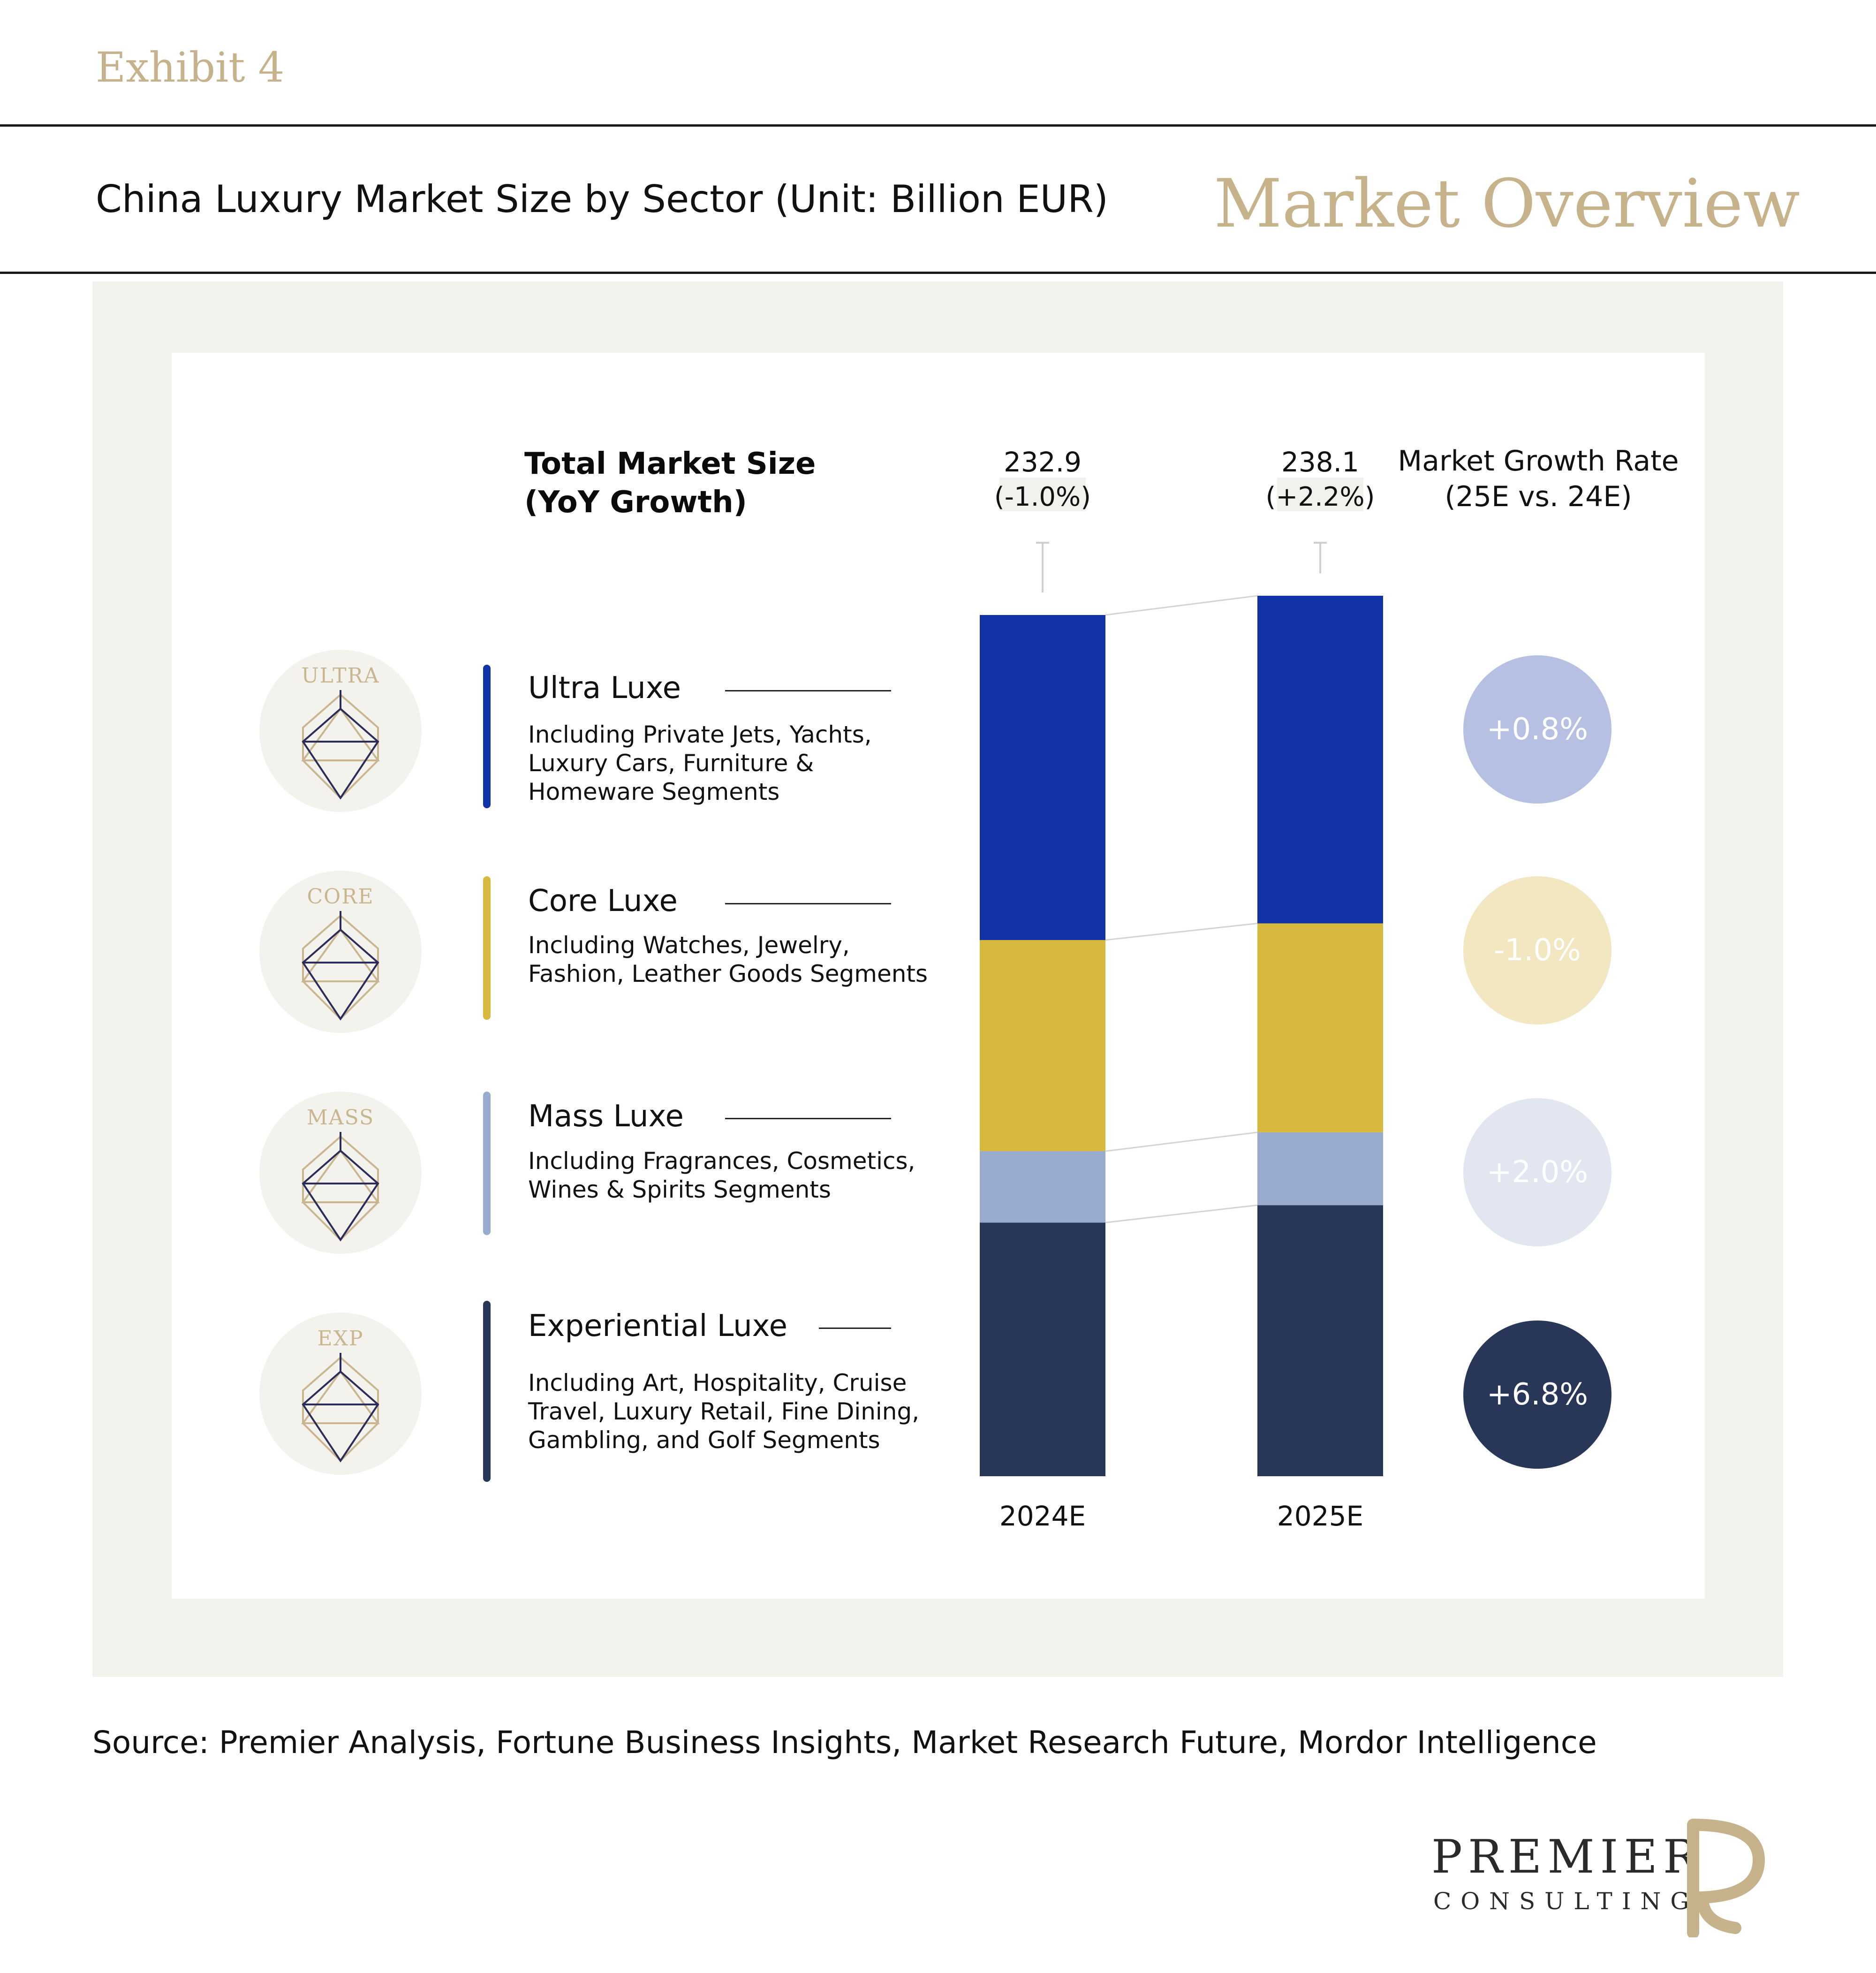 The image size is (1876, 1973). What do you see at coordinates (1320, 1169) in the screenshot?
I see `bar-segment-mass-luxe-2025e` at bounding box center [1320, 1169].